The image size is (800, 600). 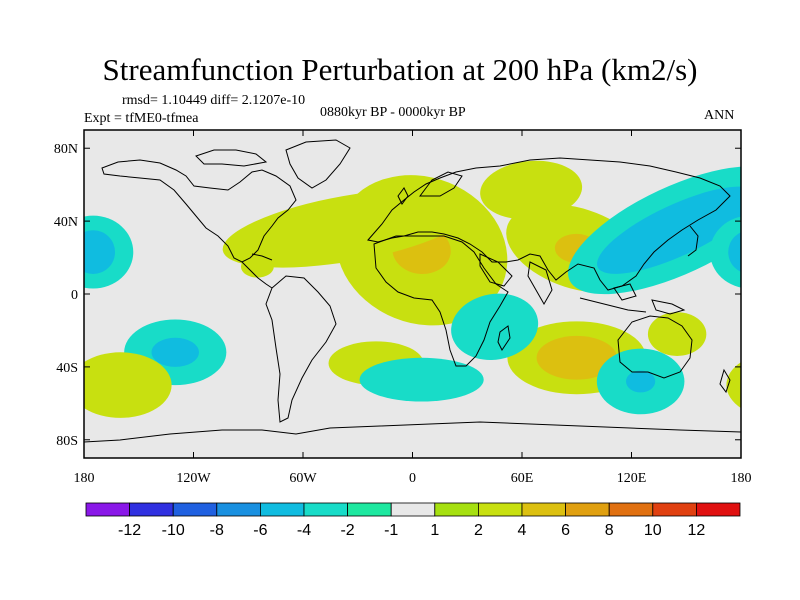 I want to click on coast-central-america, so click(x=257, y=275).